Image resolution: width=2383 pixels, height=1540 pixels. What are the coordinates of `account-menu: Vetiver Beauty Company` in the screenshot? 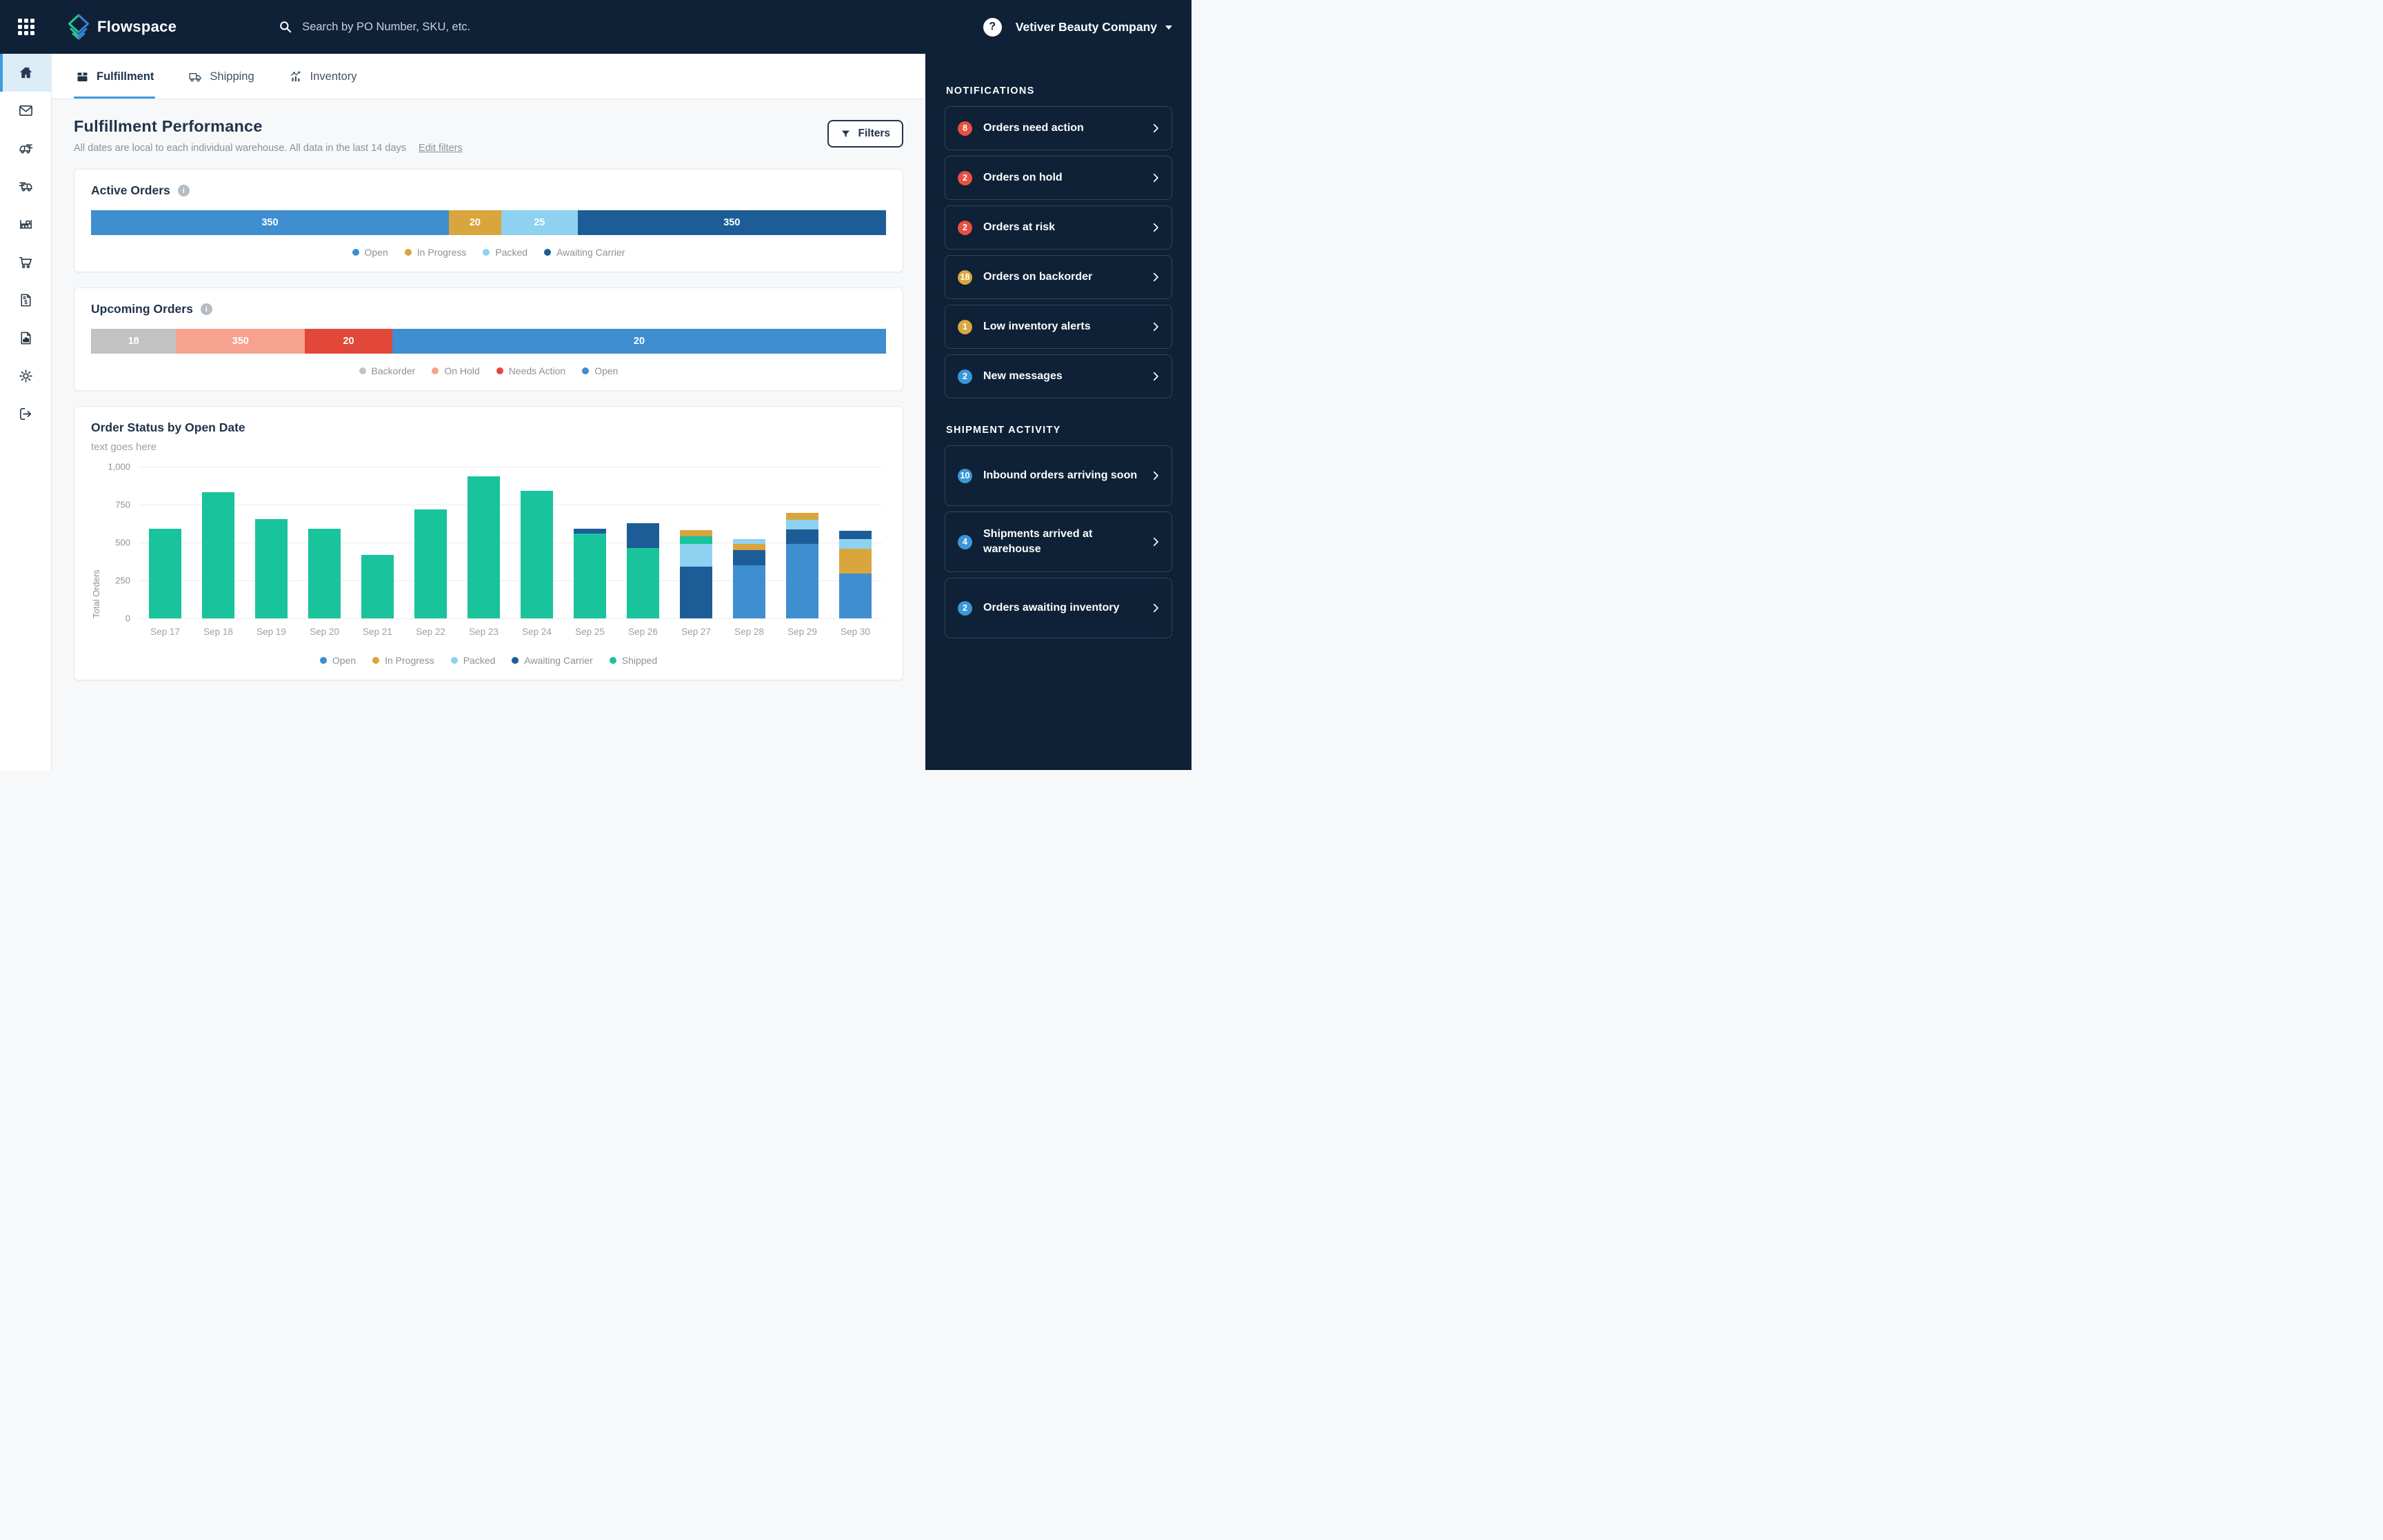 It's located at (1094, 27).